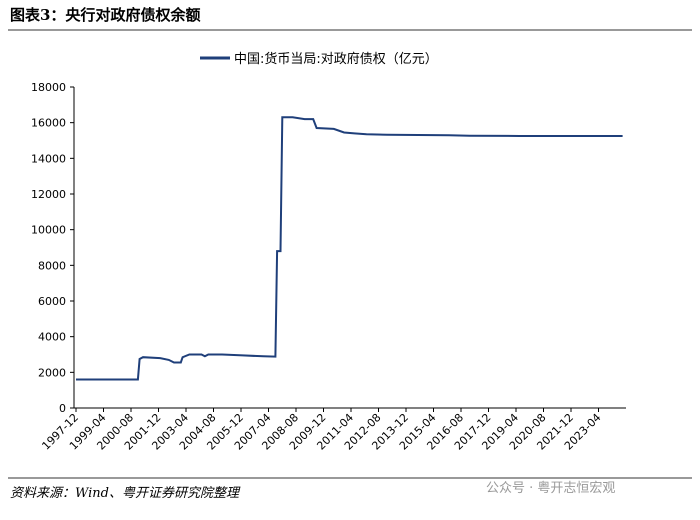  What do you see at coordinates (48, 194) in the screenshot?
I see `y-tick-label: 12000` at bounding box center [48, 194].